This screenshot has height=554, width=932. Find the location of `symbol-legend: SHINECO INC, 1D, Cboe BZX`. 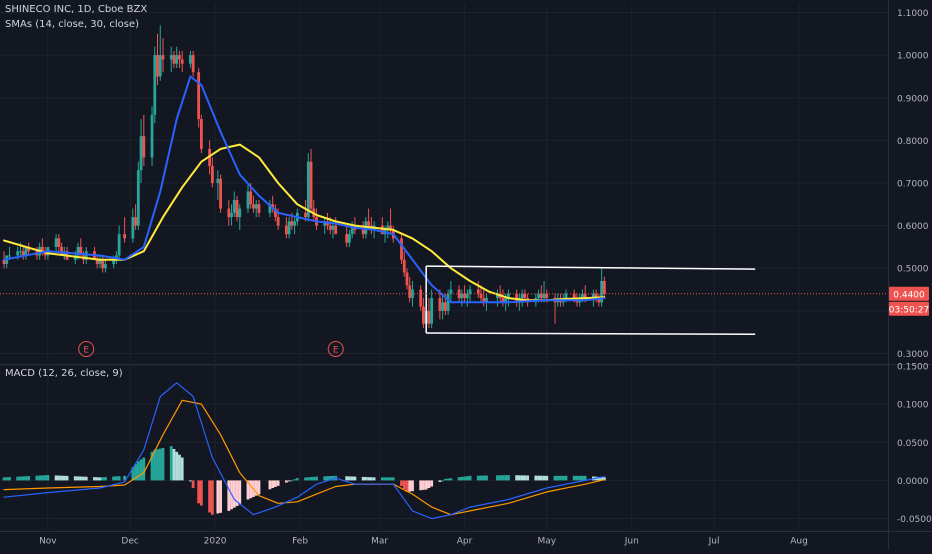

symbol-legend: SHINECO INC, 1D, Cboe BZX is located at coordinates (76, 9).